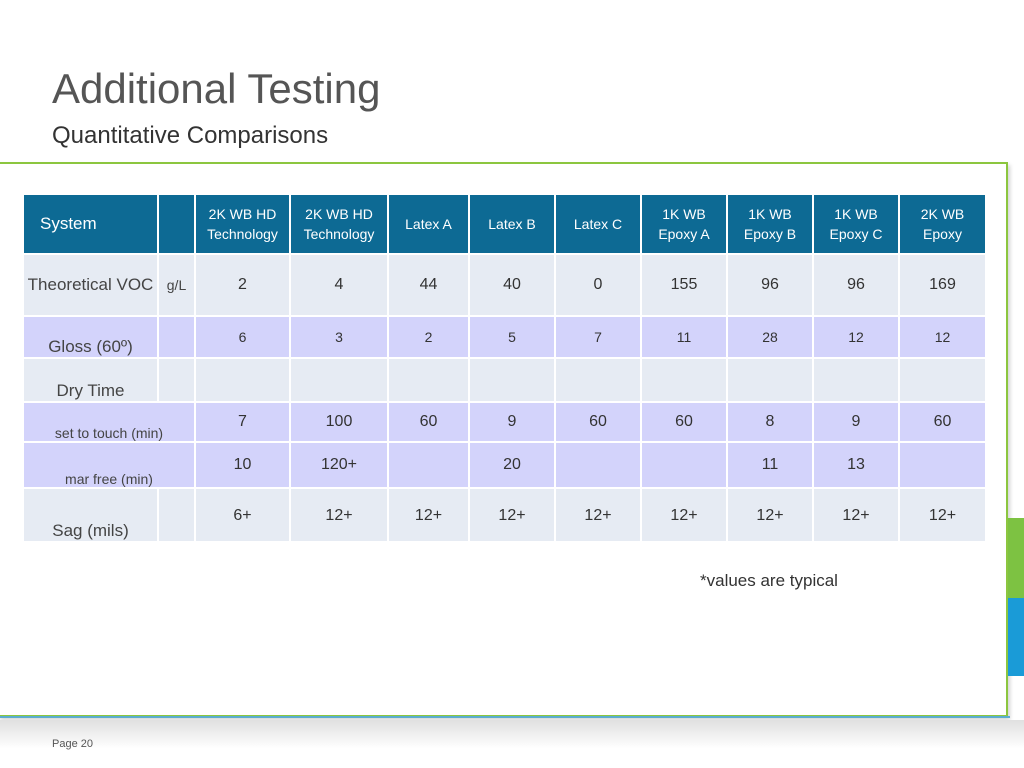  What do you see at coordinates (1016, 558) in the screenshot?
I see `side-accent-green` at bounding box center [1016, 558].